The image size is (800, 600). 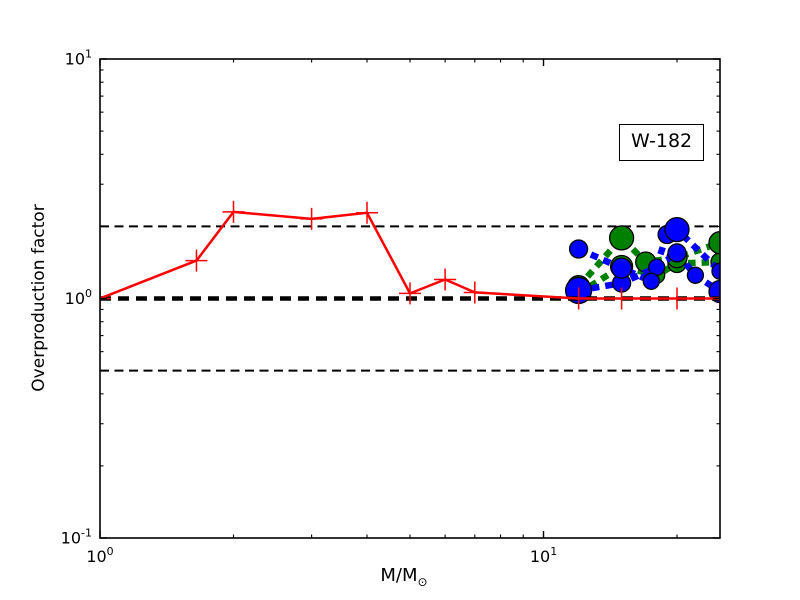 I want to click on y-tick-label: 10¹, so click(x=78, y=58).